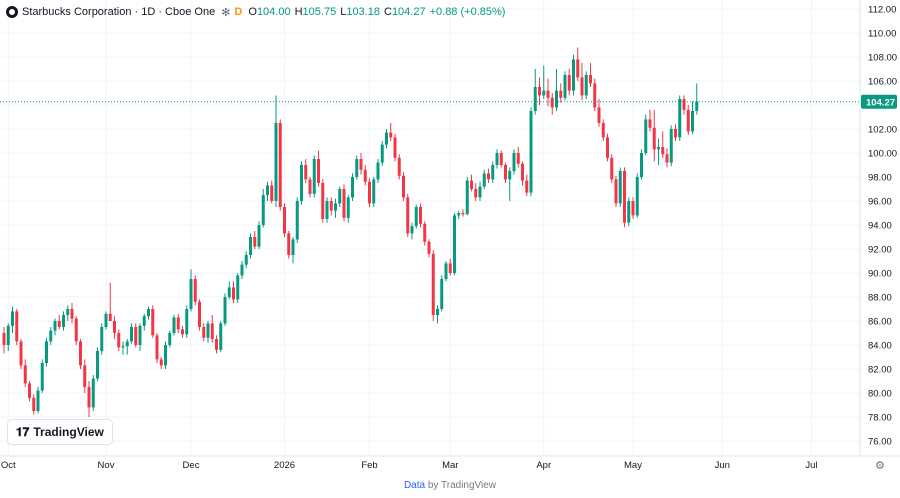 The width and height of the screenshot is (900, 498). What do you see at coordinates (226, 12) in the screenshot?
I see `settings-icon: ✻` at bounding box center [226, 12].